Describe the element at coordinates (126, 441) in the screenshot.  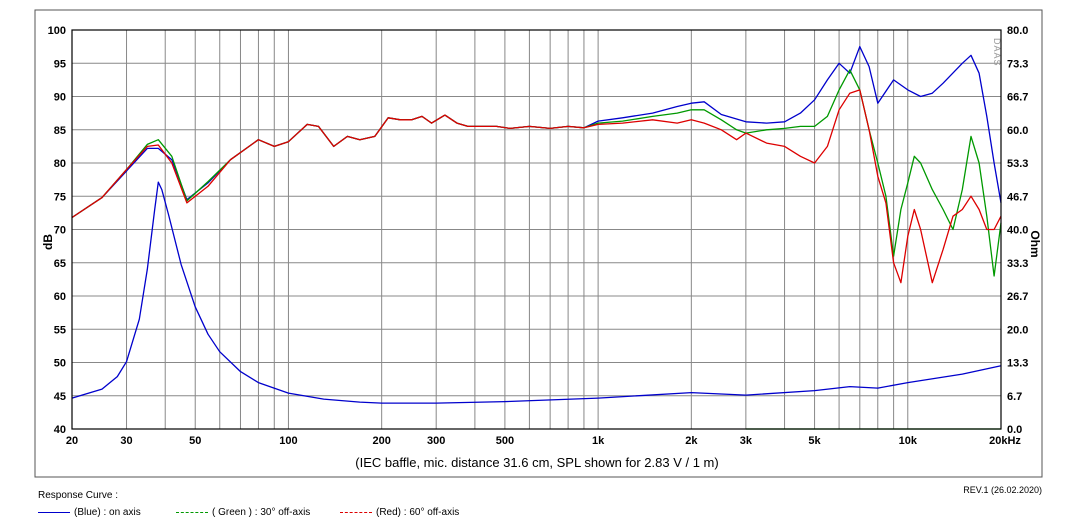
I see `x-tick-label: 30` at that location.